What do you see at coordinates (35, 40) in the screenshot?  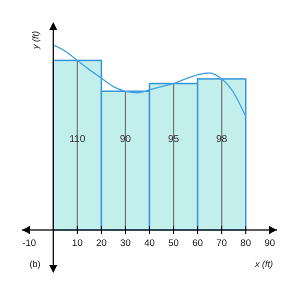 I see `y-axis-title: y (ft)` at bounding box center [35, 40].